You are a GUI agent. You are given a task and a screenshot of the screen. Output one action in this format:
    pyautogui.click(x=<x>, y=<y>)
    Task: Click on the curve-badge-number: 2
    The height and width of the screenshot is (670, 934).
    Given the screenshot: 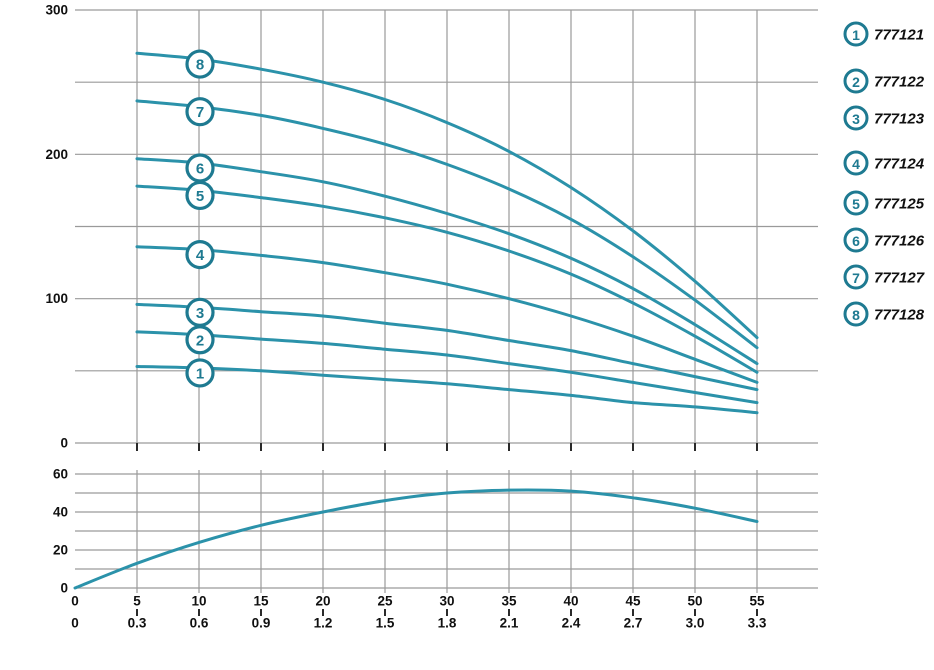 What is the action you would take?
    pyautogui.click(x=200, y=340)
    